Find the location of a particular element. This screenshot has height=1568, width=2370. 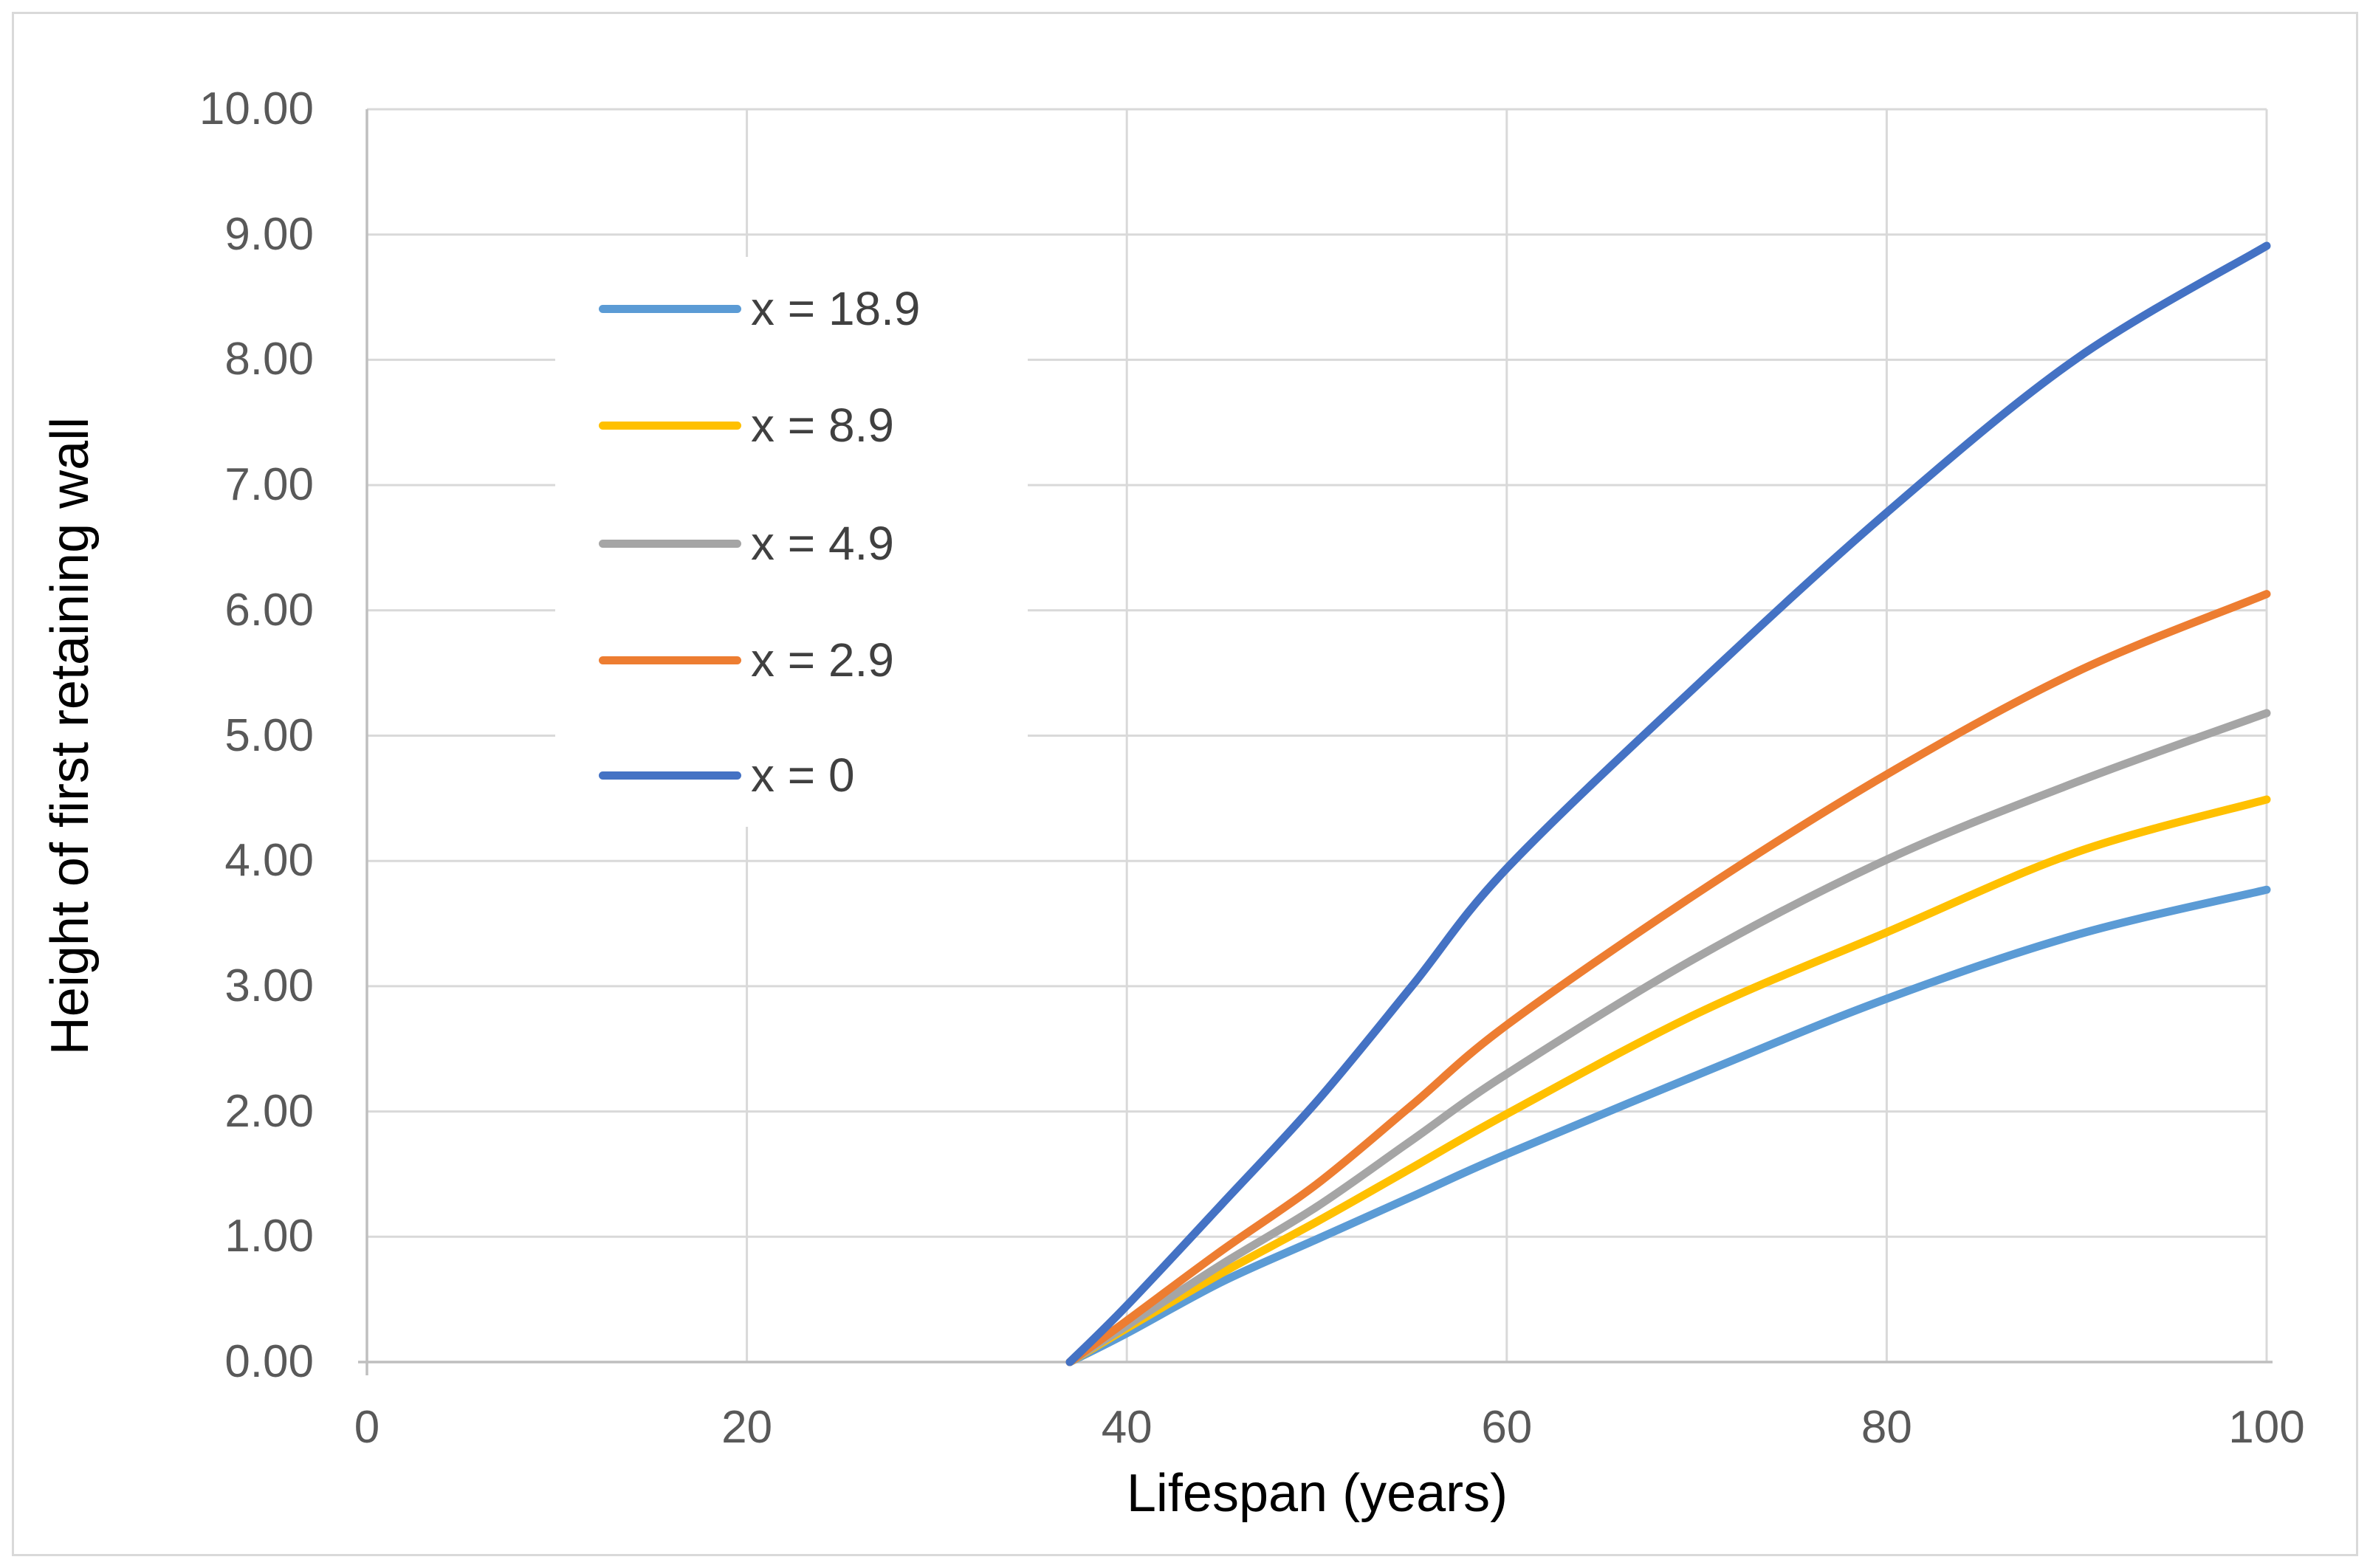

y-tick-label: 0.00 is located at coordinates (269, 1362).